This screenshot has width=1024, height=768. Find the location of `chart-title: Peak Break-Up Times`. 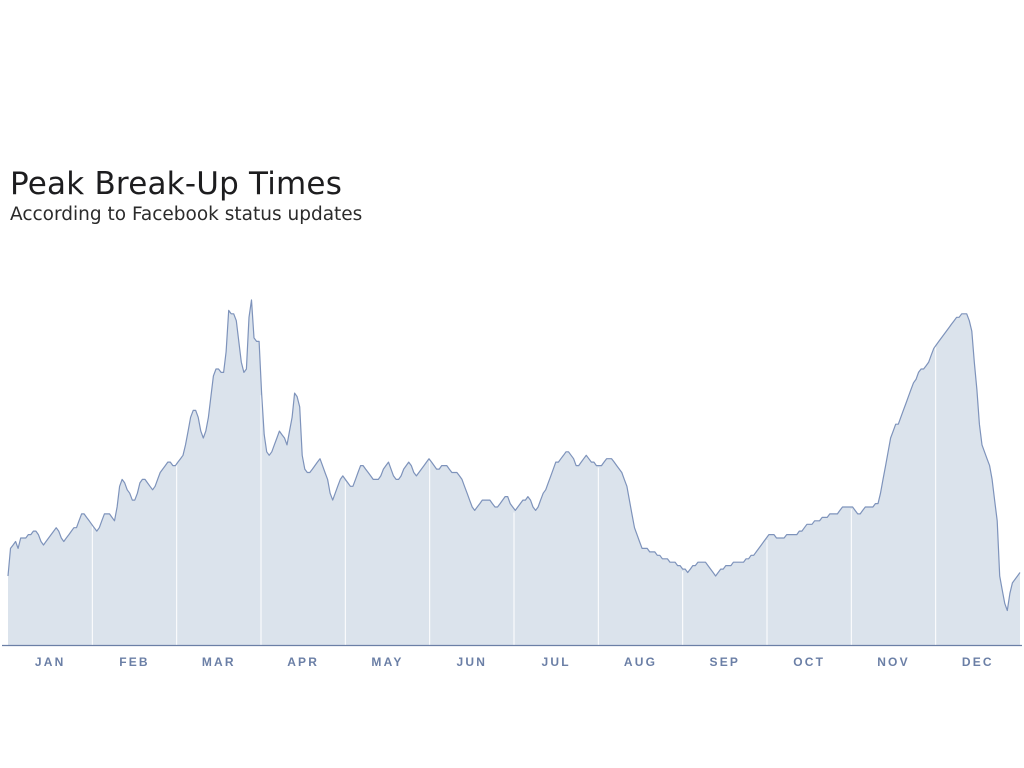

chart-title: Peak Break-Up Times is located at coordinates (176, 184).